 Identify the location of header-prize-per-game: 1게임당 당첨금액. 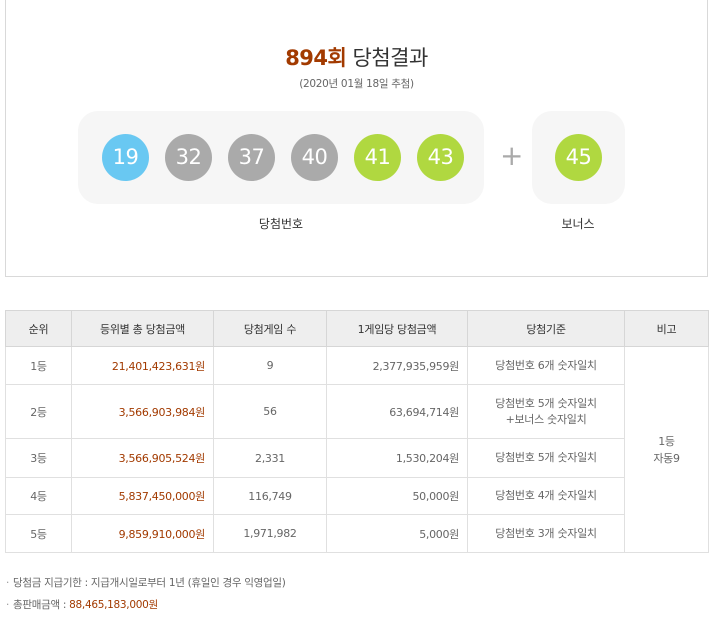
(397, 328).